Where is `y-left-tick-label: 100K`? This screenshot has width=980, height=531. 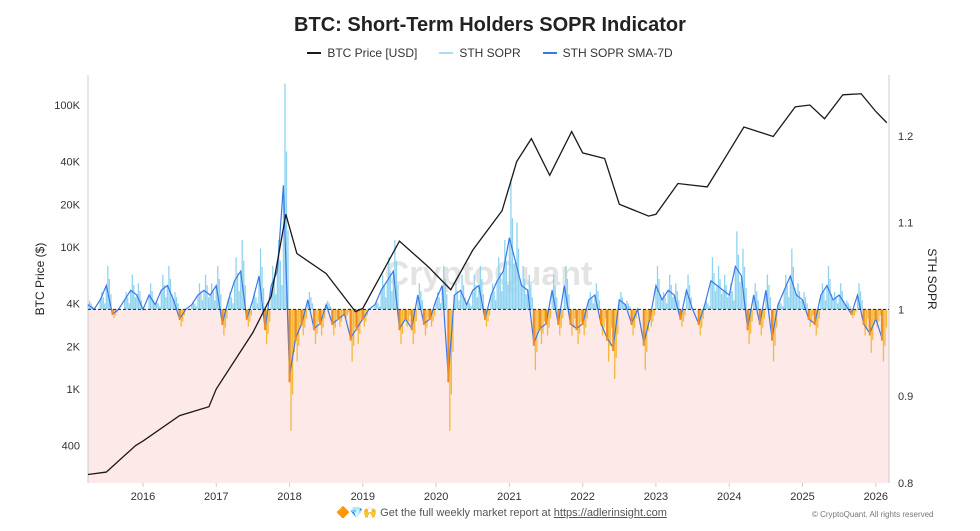 y-left-tick-label: 100K is located at coordinates (67, 106).